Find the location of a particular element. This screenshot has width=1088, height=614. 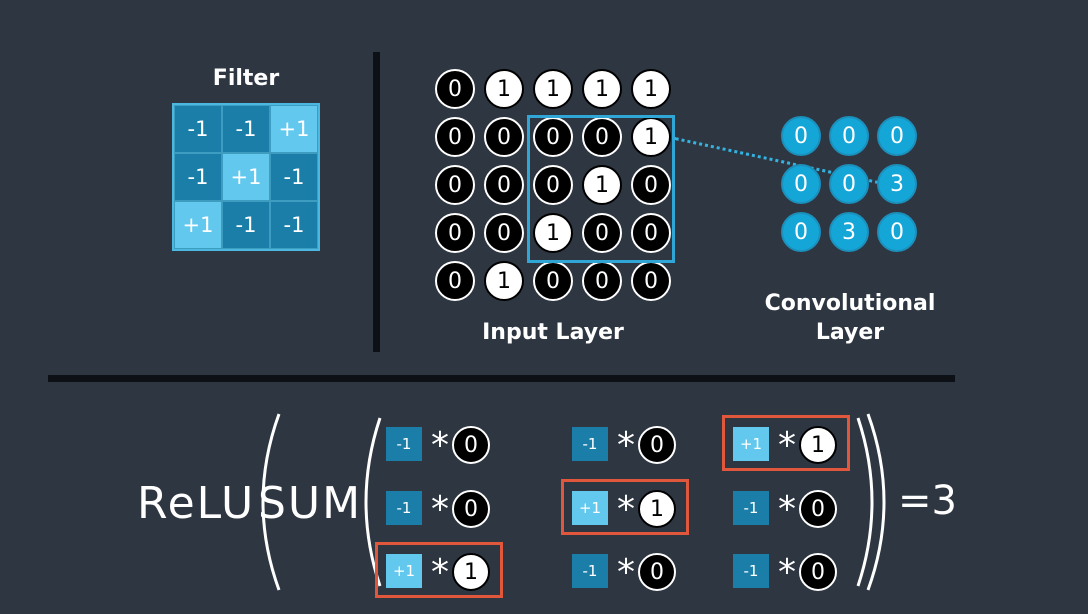

convolution-window is located at coordinates (601, 189).